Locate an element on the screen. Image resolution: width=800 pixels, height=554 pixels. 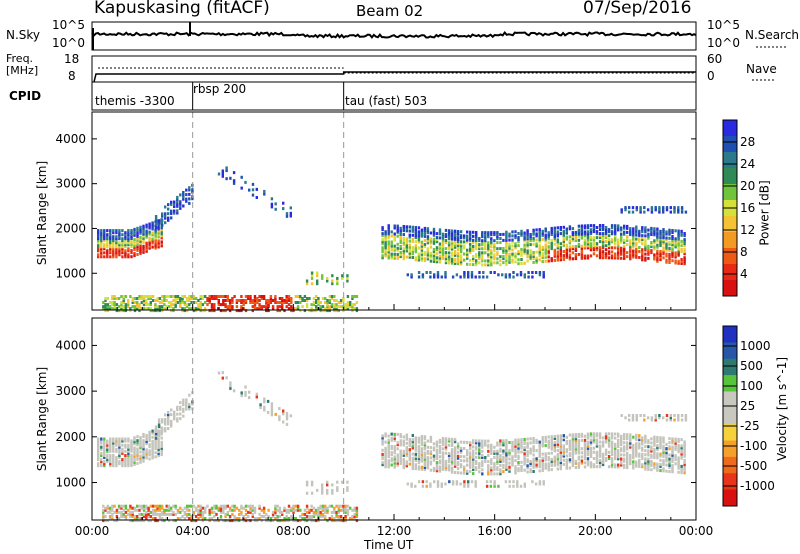
time-axis-label: Time UT is located at coordinates (389, 545).